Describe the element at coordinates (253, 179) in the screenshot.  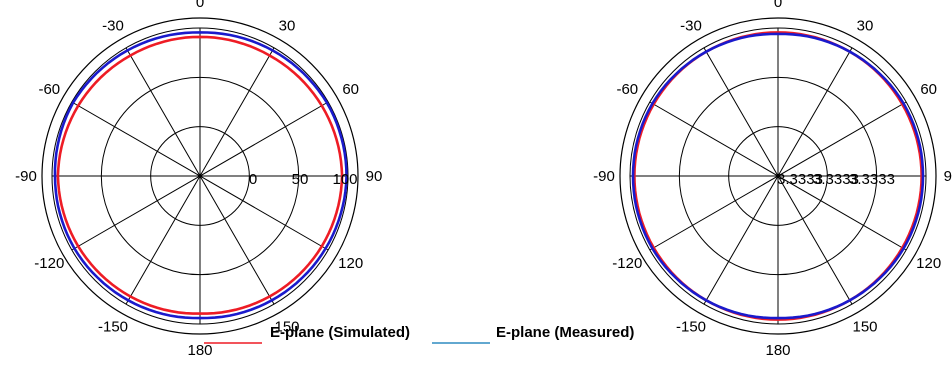
I see `radial-tick-label: 0` at that location.